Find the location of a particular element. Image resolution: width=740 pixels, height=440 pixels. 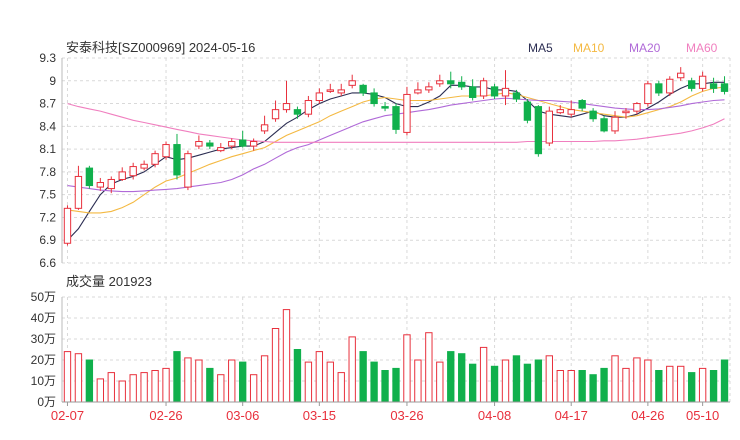

price-tick-label: 6.6 is located at coordinates (47, 263).